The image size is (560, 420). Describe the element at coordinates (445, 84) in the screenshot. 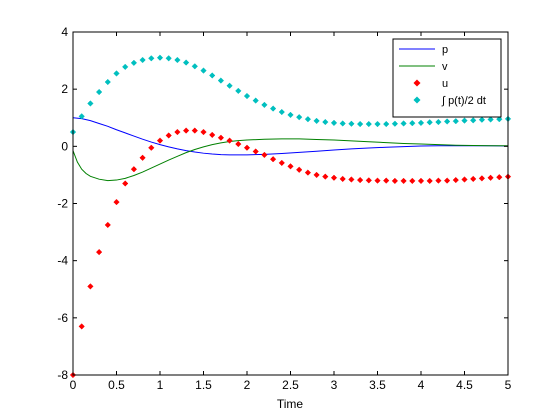

I see `legend-label: u` at that location.